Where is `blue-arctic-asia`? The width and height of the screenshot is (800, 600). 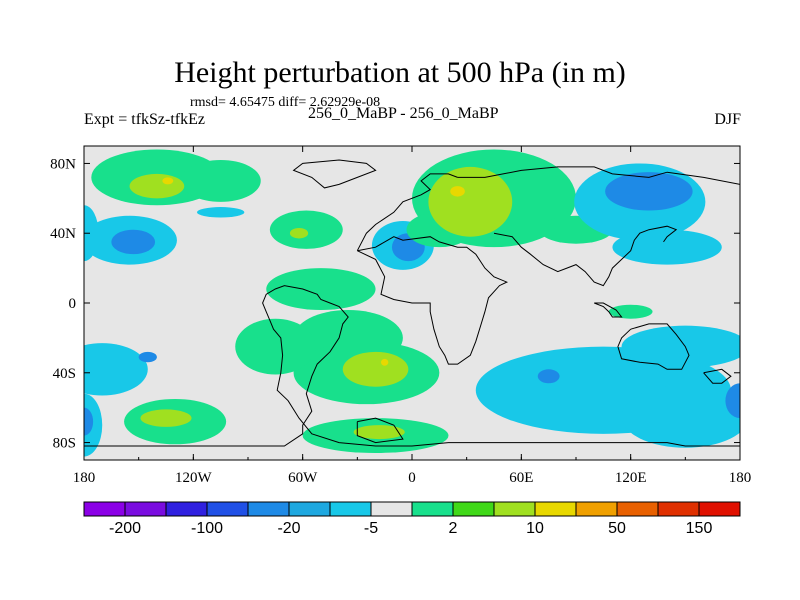 blue-arctic-asia is located at coordinates (649, 191).